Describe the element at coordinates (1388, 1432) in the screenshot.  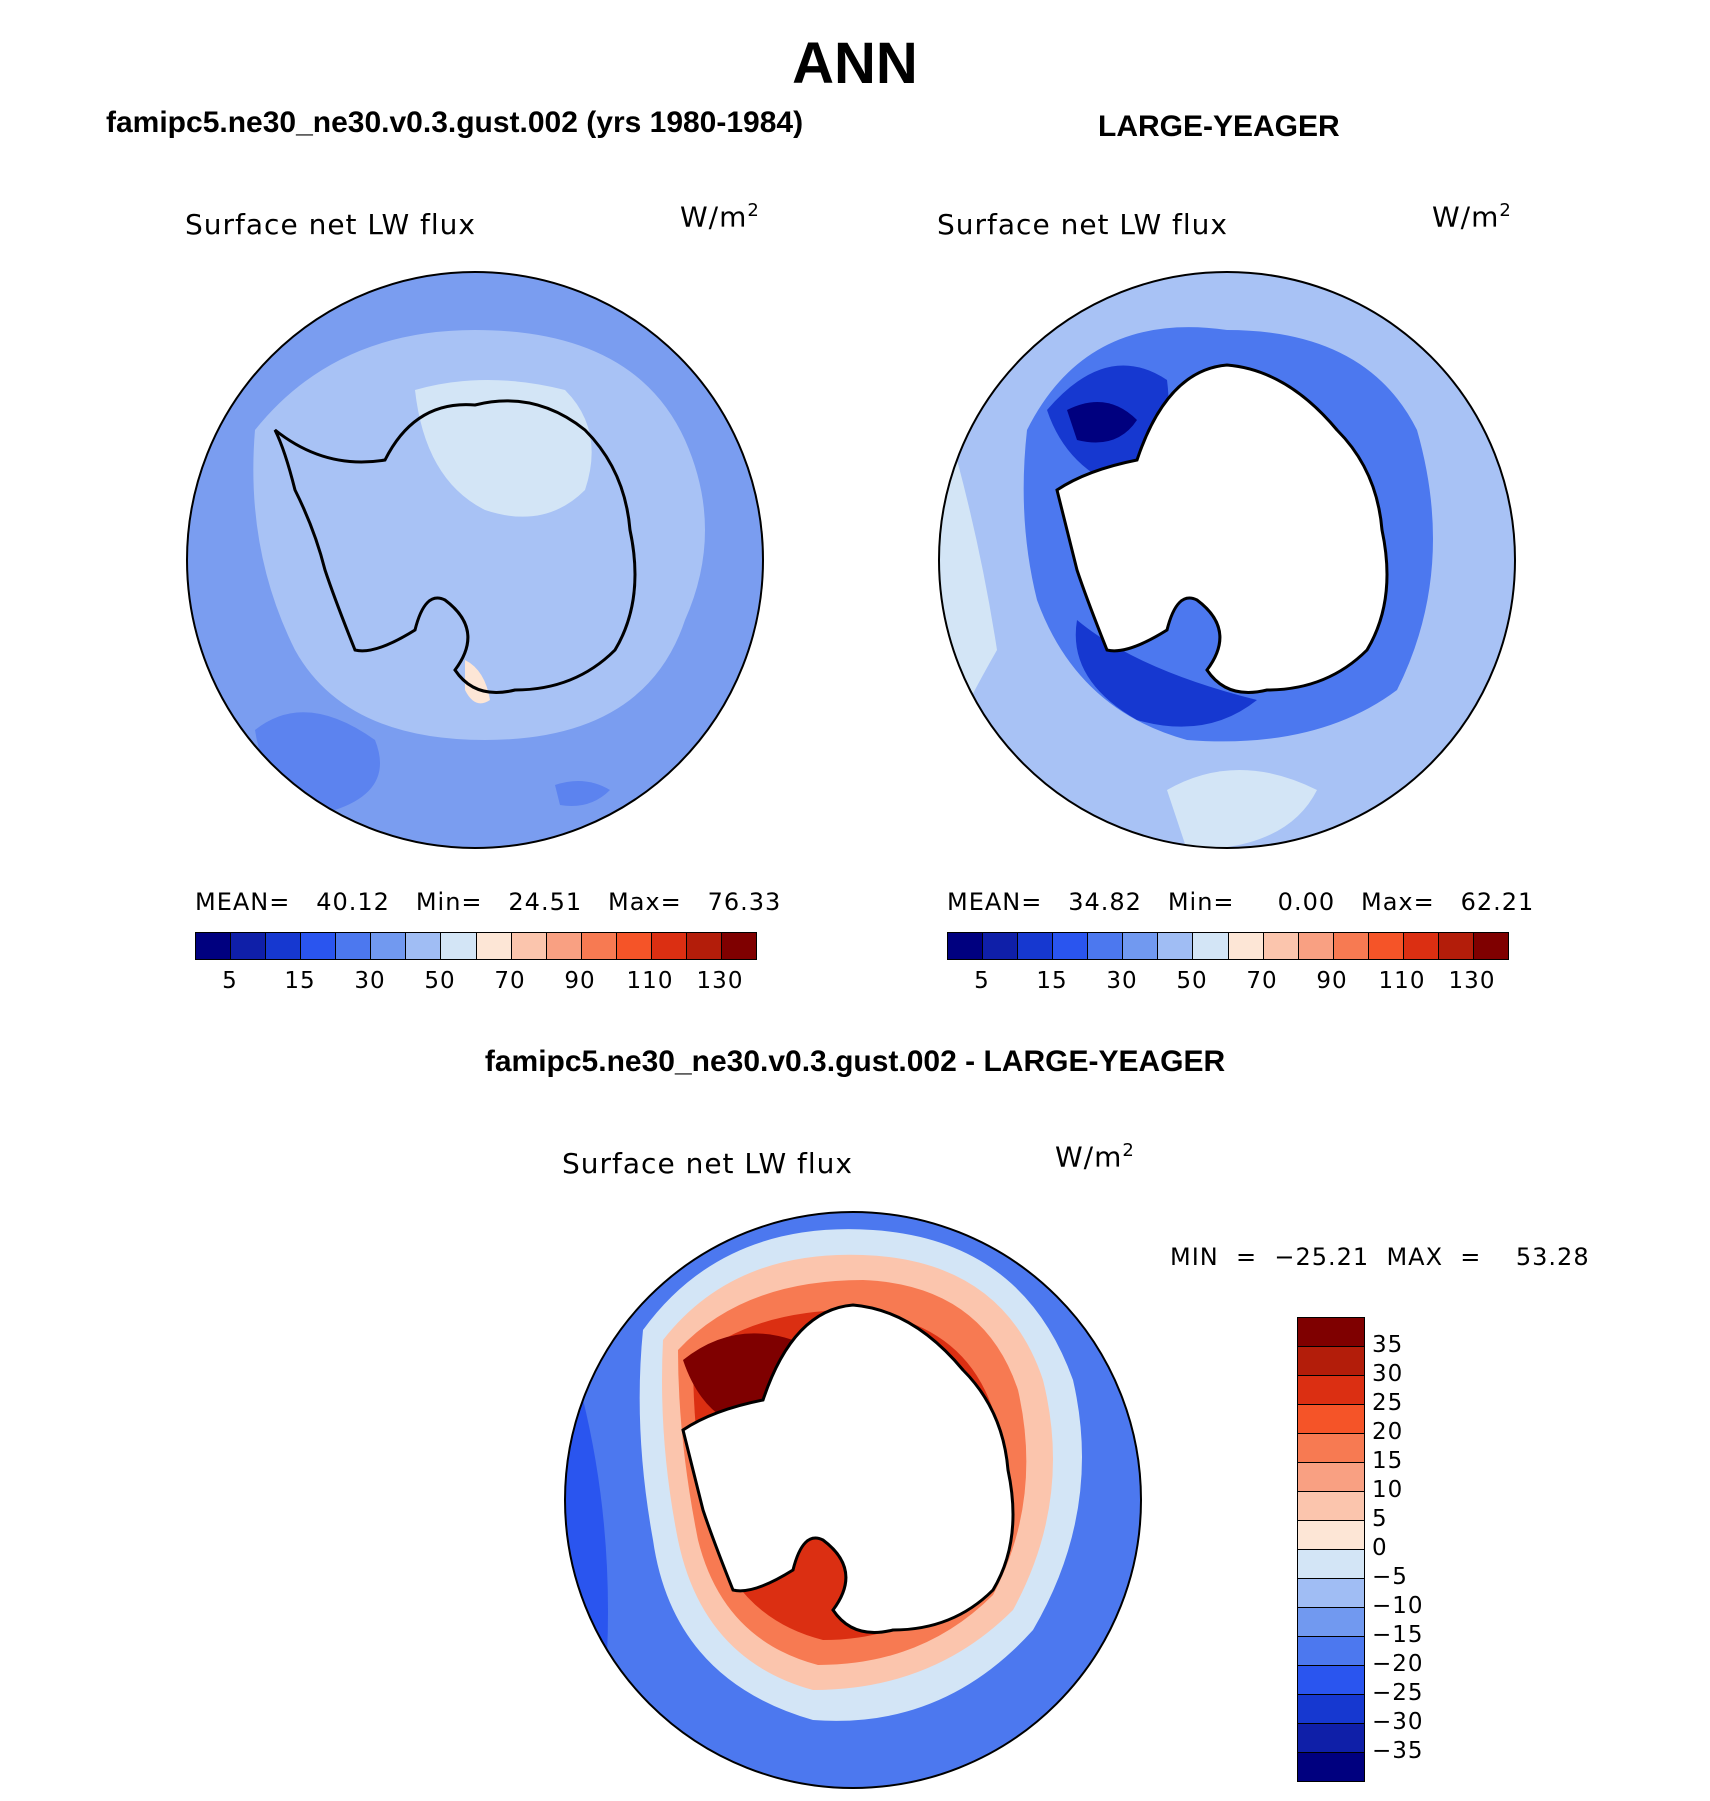
I see `colorbar-tick-label: 20` at that location.